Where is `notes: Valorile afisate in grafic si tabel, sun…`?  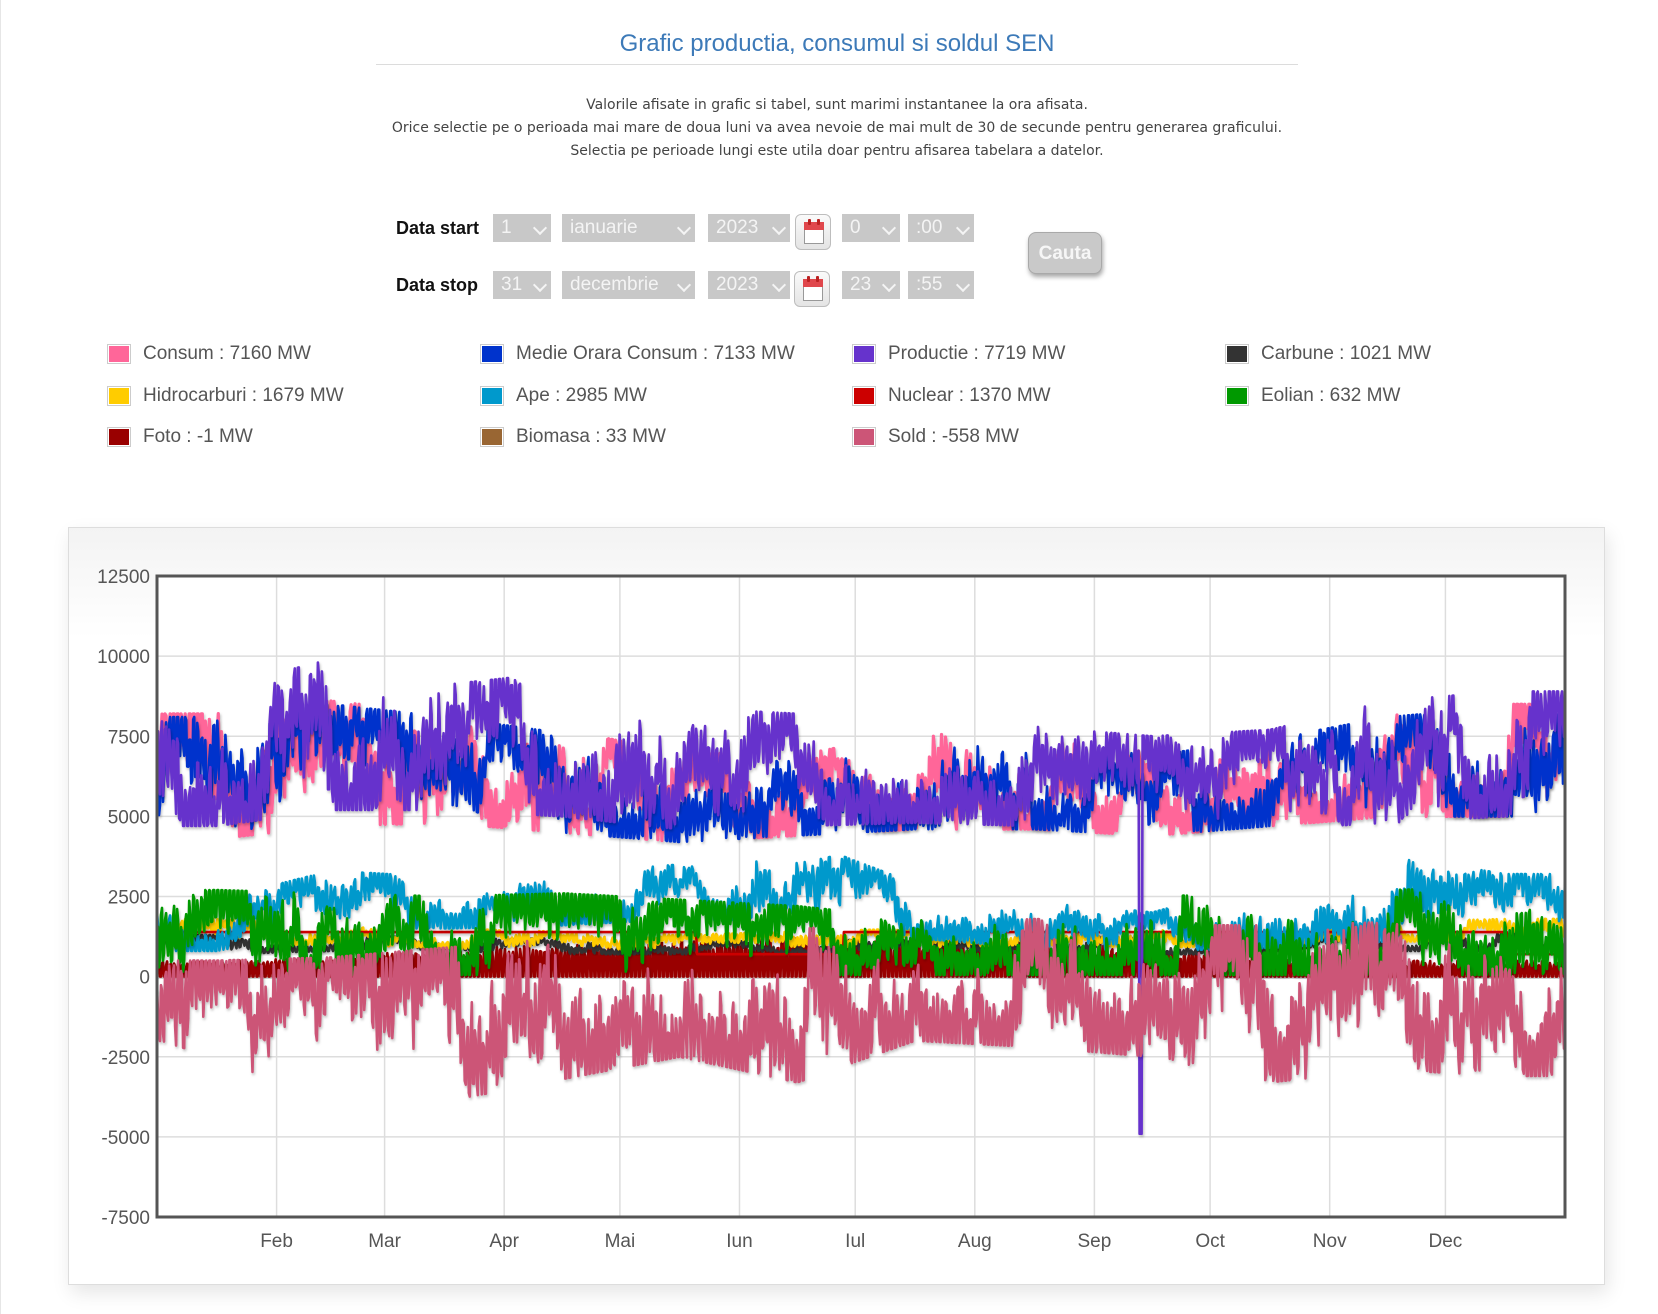 notes: Valorile afisate in grafic si tabel, sun… is located at coordinates (837, 128).